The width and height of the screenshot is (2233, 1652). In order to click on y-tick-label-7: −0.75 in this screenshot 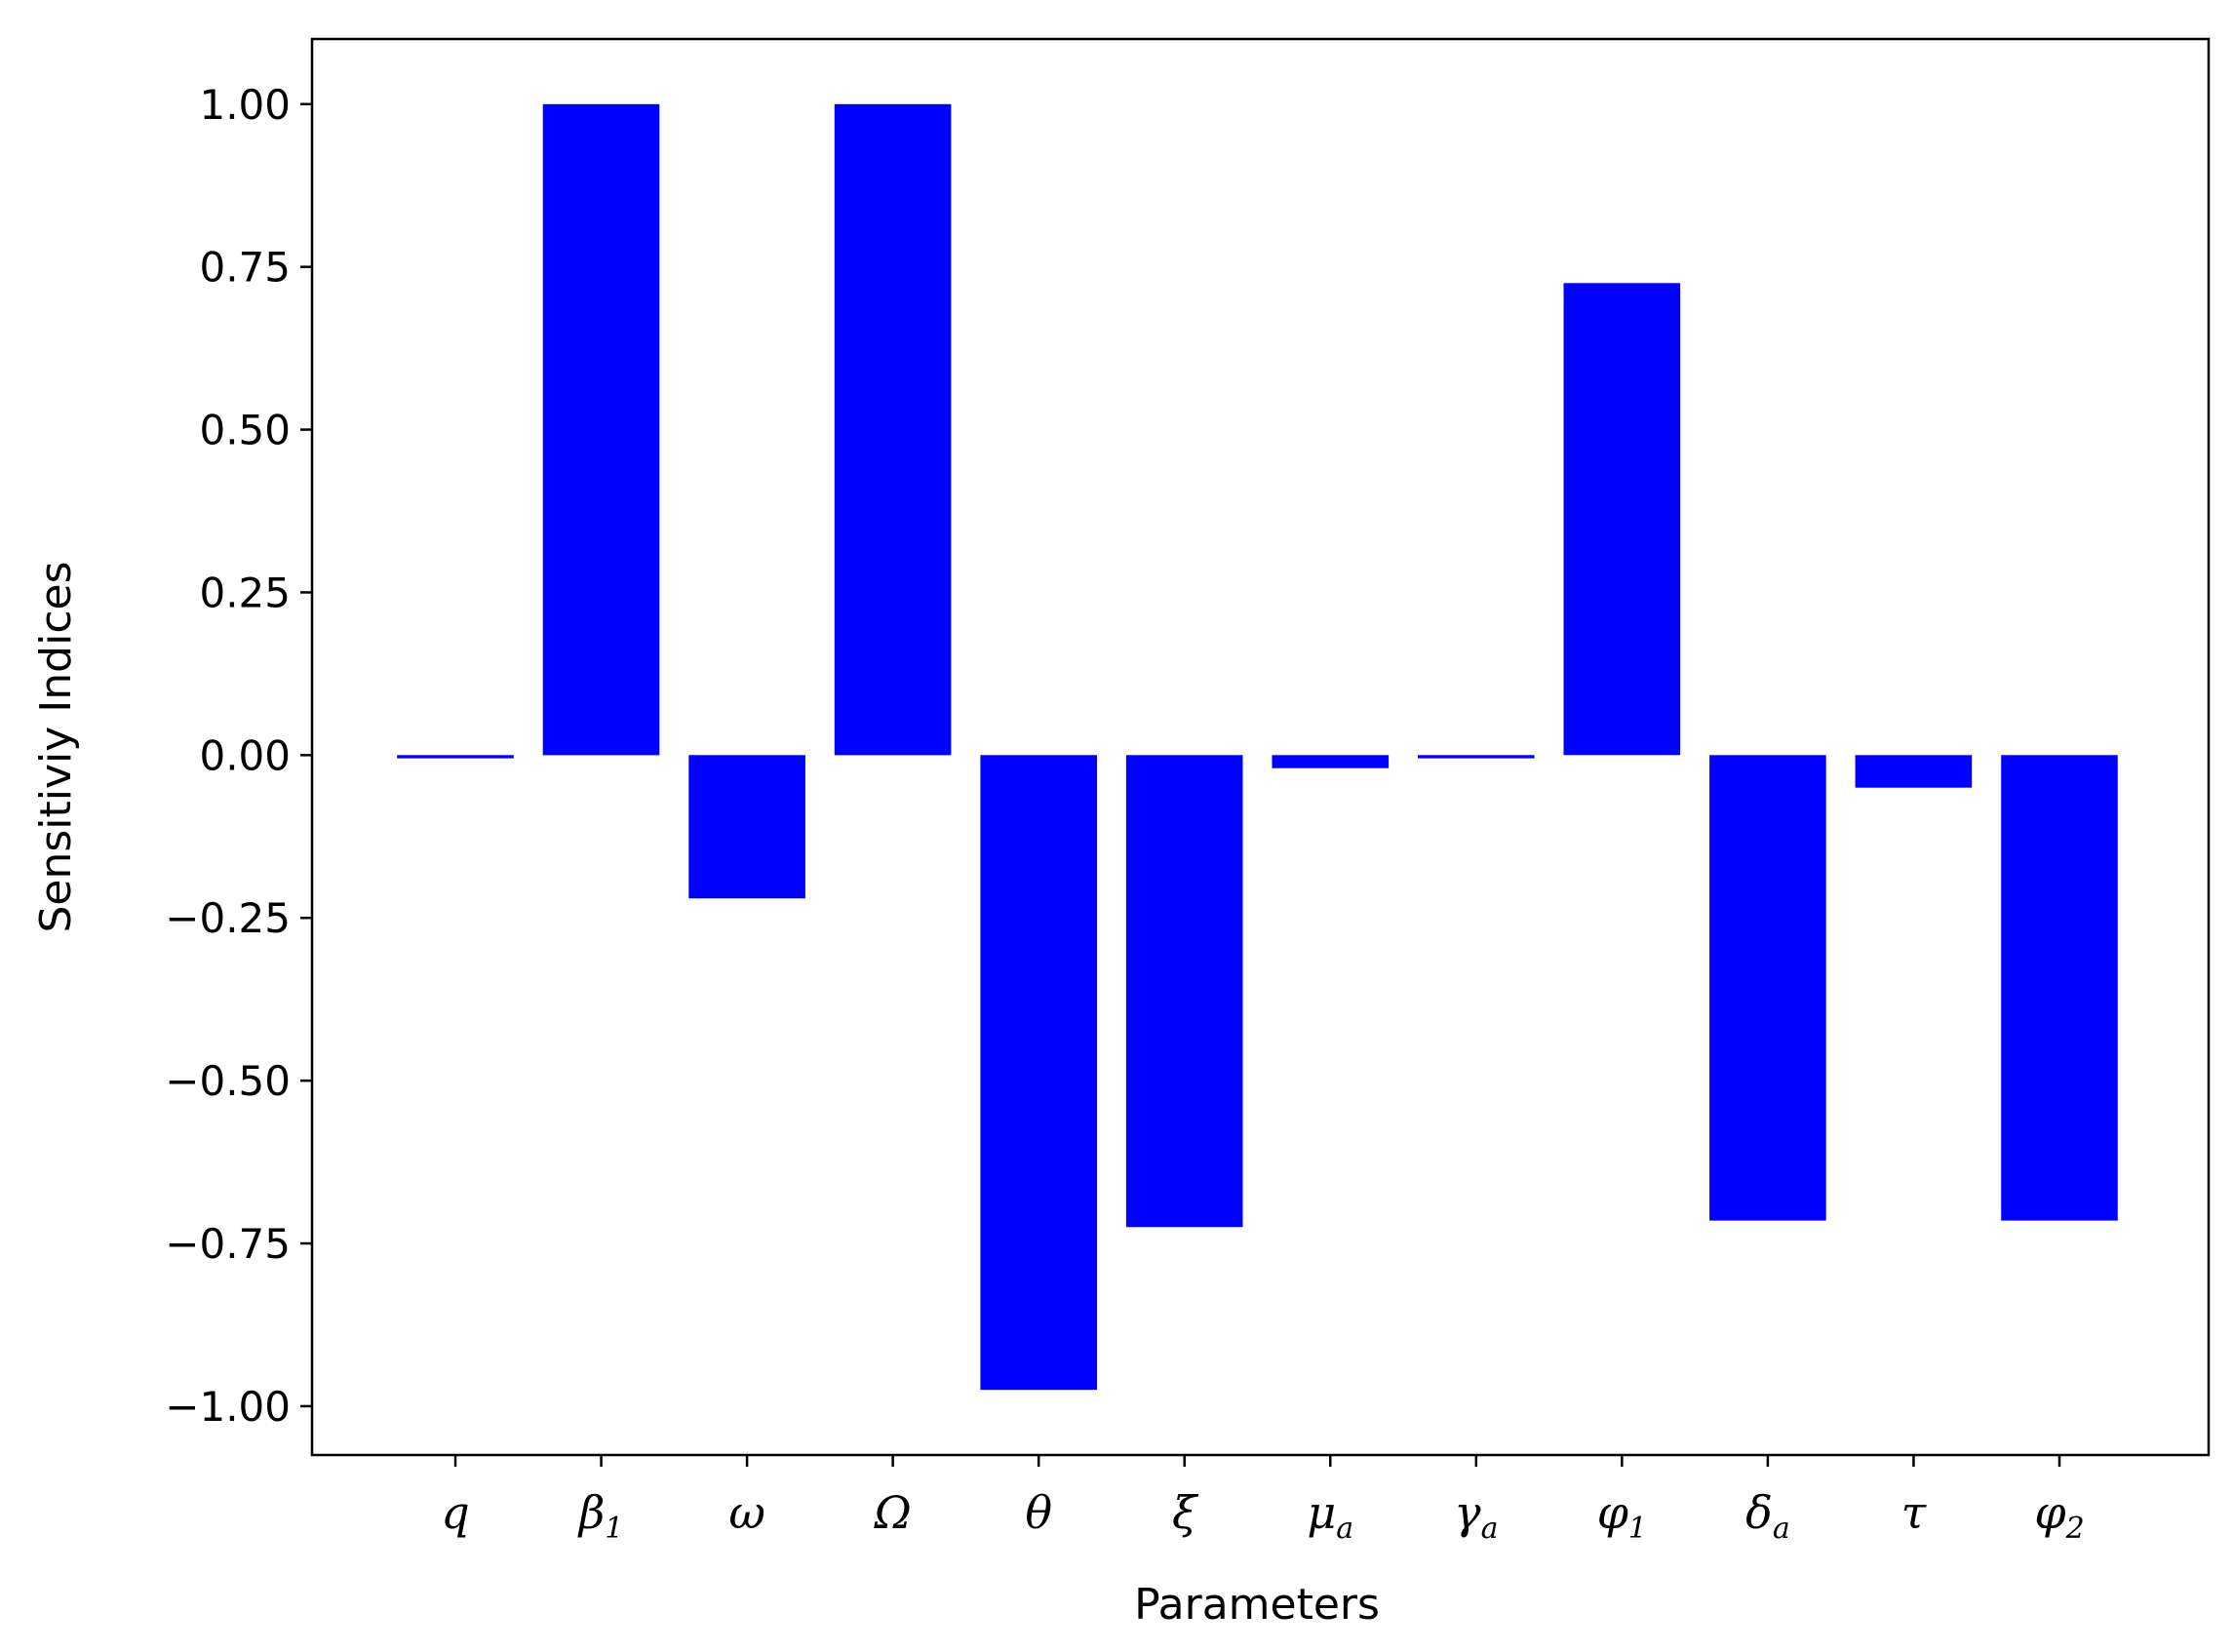, I will do `click(228, 1244)`.